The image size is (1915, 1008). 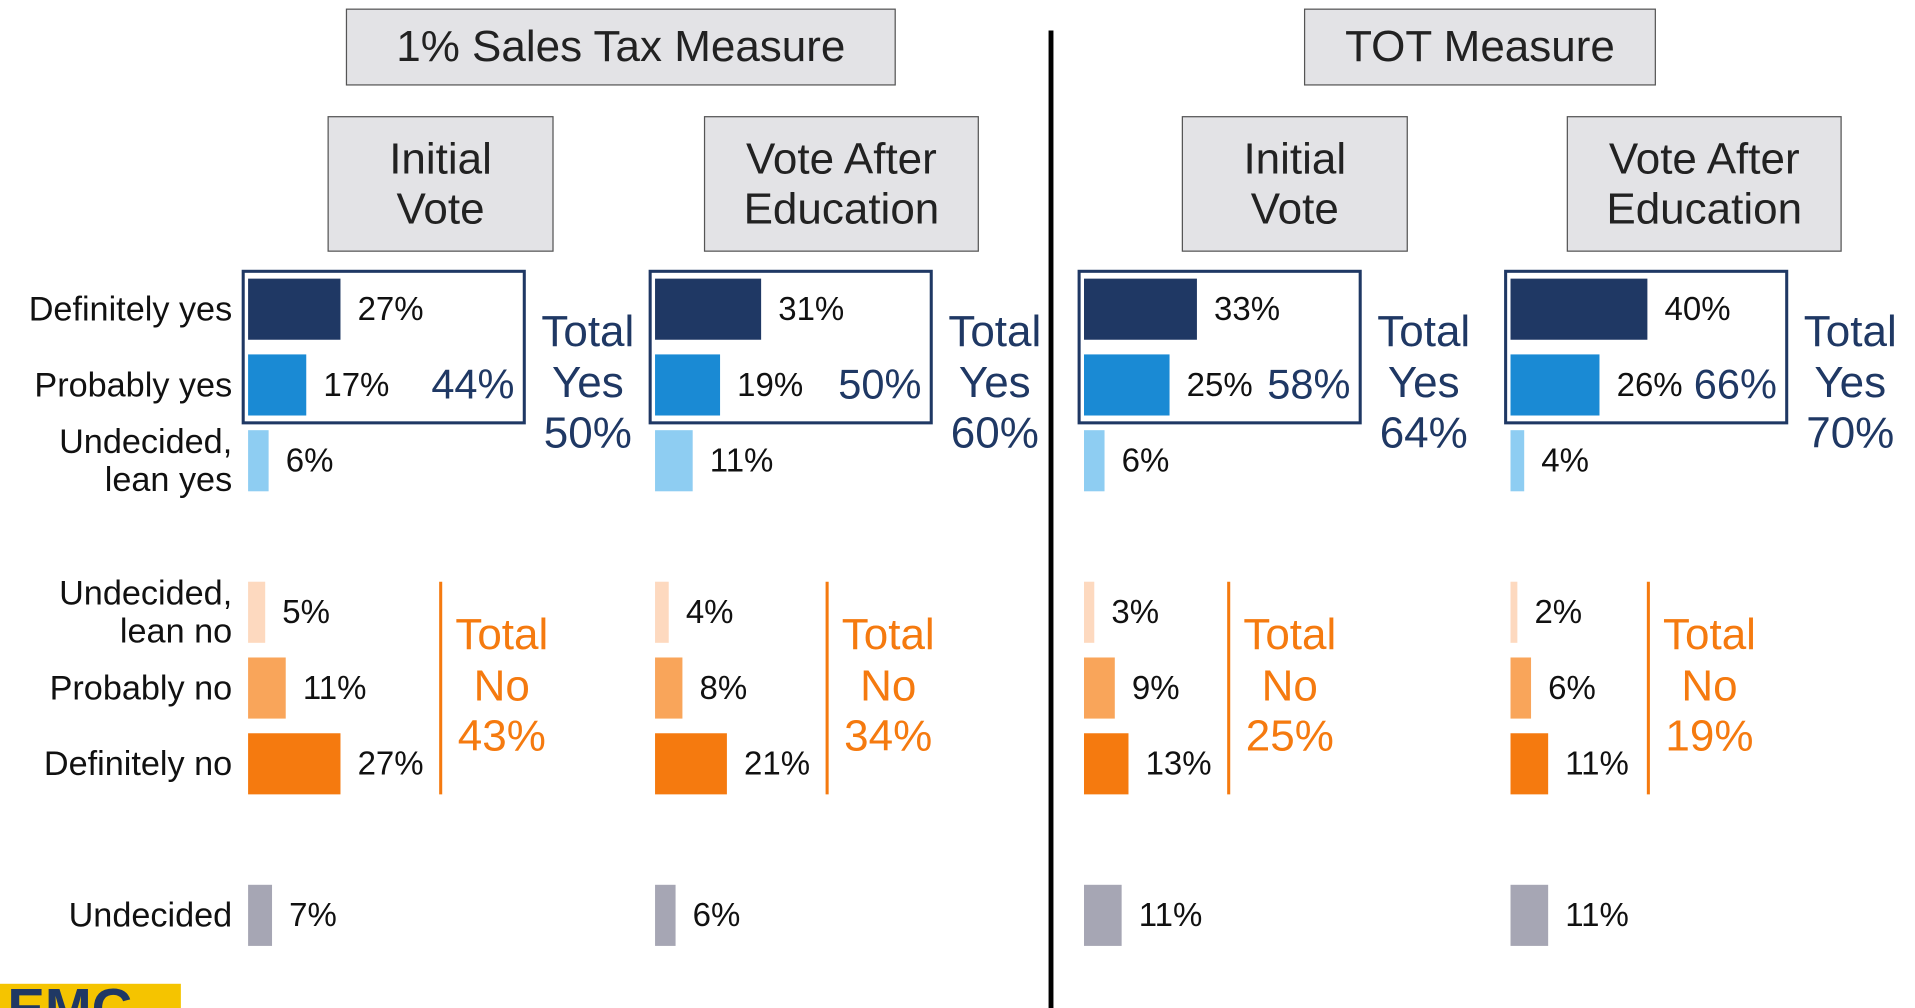 What do you see at coordinates (1479, 47) in the screenshot?
I see `measure-title: TOT Measure` at bounding box center [1479, 47].